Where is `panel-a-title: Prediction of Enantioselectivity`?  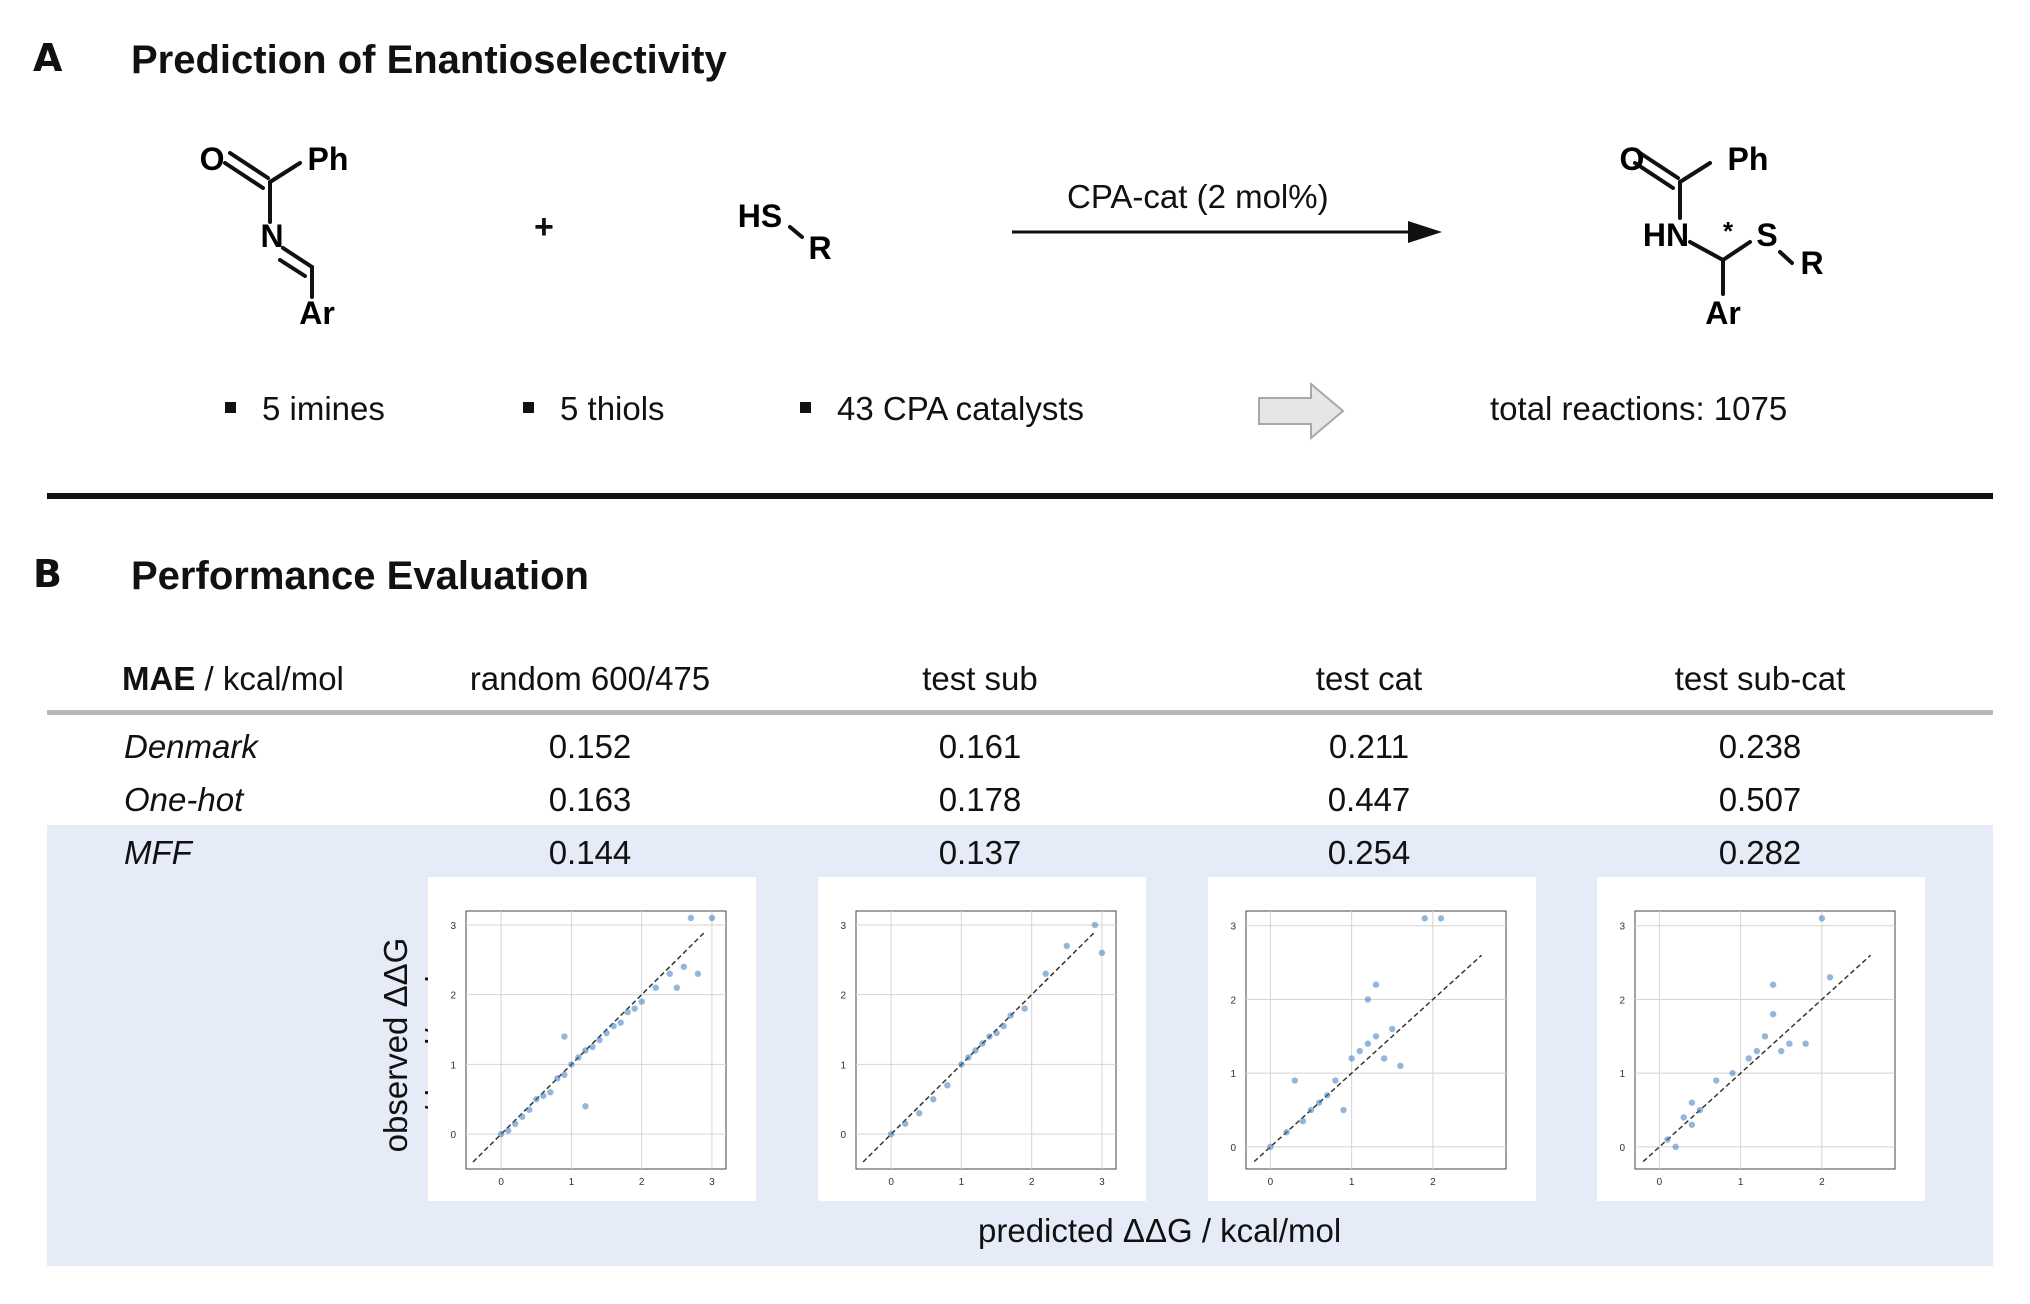 panel-a-title: Prediction of Enantioselectivity is located at coordinates (429, 60).